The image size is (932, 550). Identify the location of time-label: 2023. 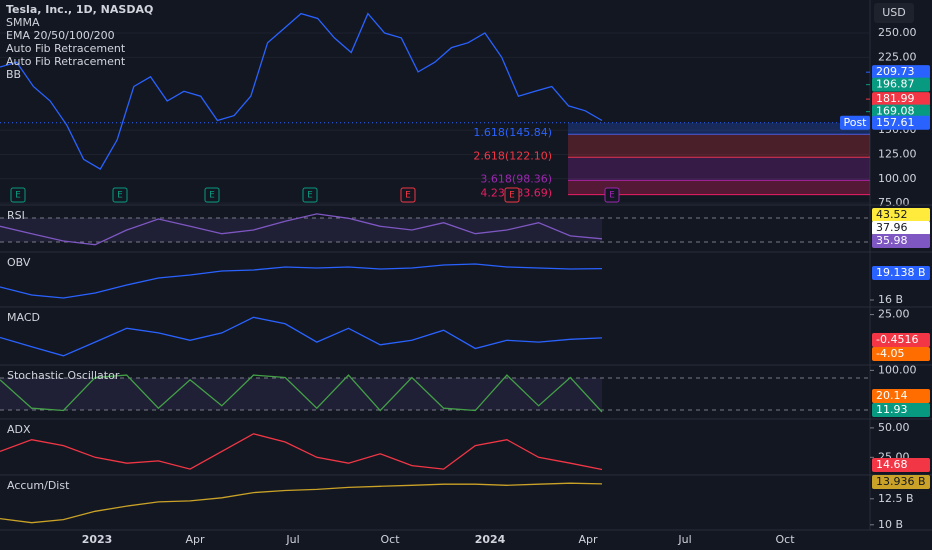
(97, 539).